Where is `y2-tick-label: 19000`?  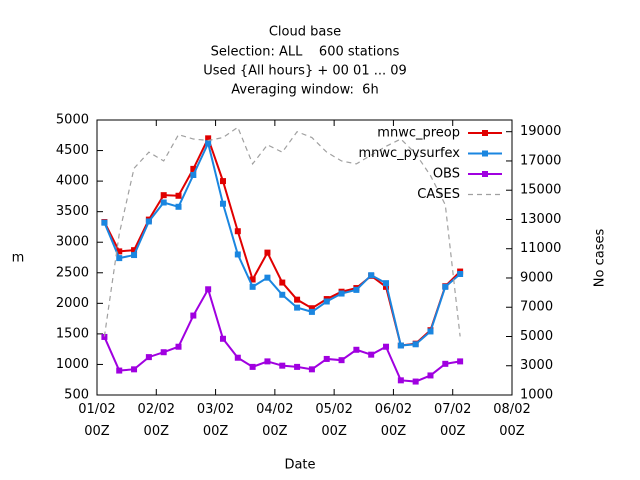 y2-tick-label: 19000 is located at coordinates (540, 131).